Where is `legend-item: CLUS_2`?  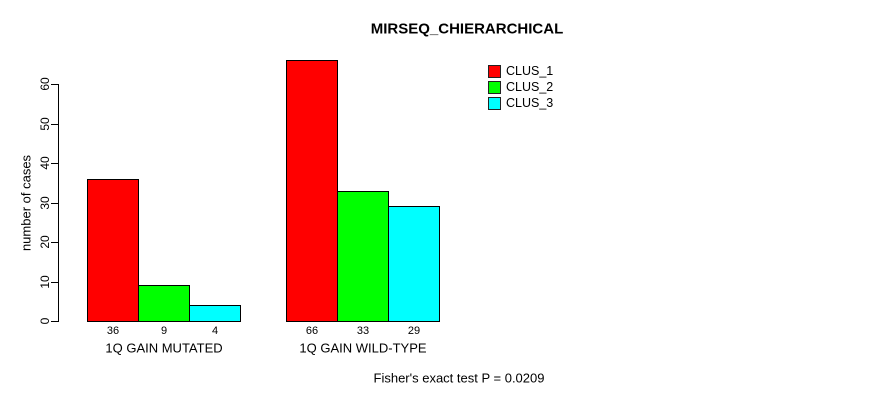 legend-item: CLUS_2 is located at coordinates (520, 87).